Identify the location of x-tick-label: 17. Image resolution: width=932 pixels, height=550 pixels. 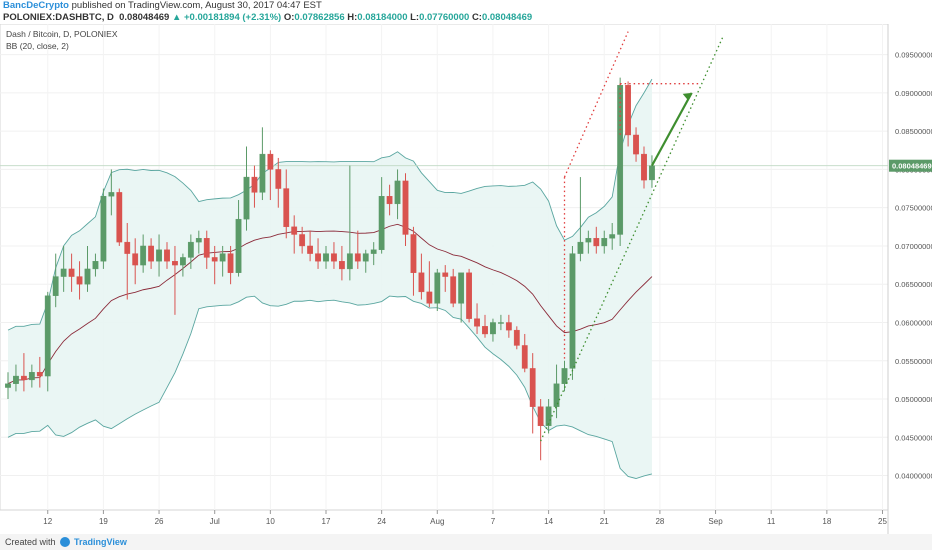
(326, 521).